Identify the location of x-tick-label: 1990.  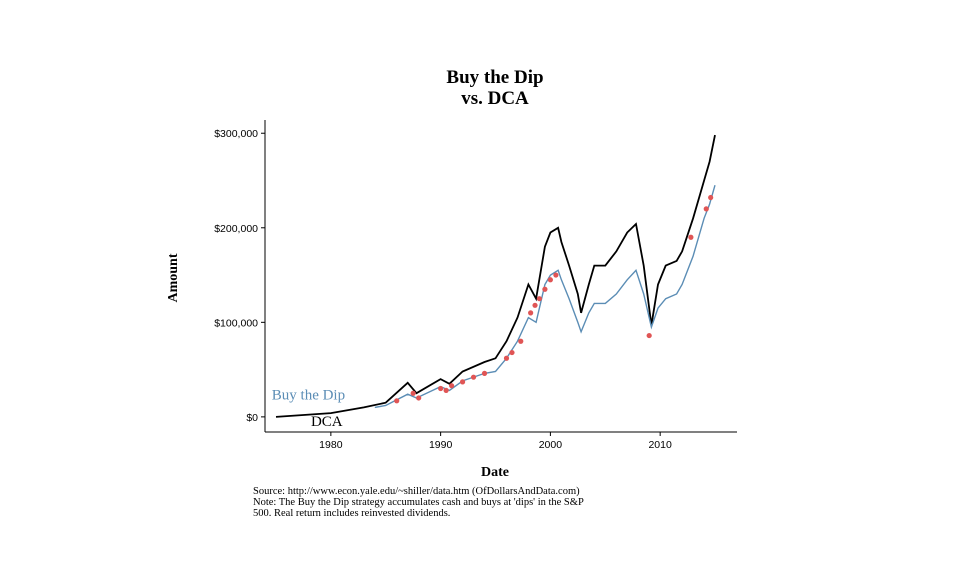
(441, 445).